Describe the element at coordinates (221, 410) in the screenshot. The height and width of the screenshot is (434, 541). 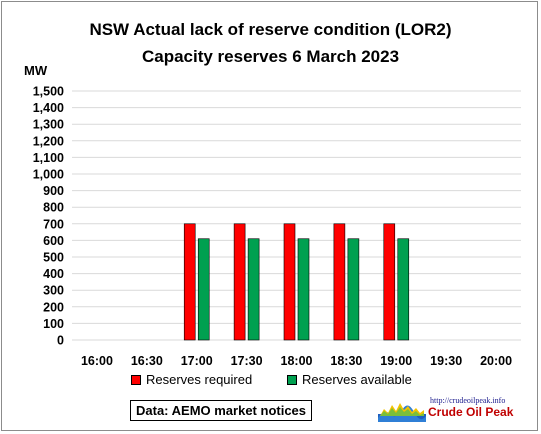
I see `data-source-note: Data: AEMO market notices` at that location.